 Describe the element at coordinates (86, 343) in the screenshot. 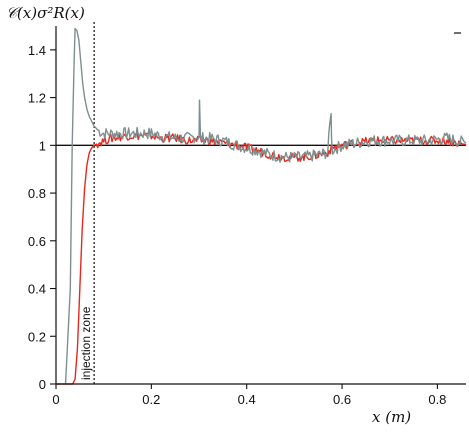

I see `injection-zone-label: injection zone` at that location.